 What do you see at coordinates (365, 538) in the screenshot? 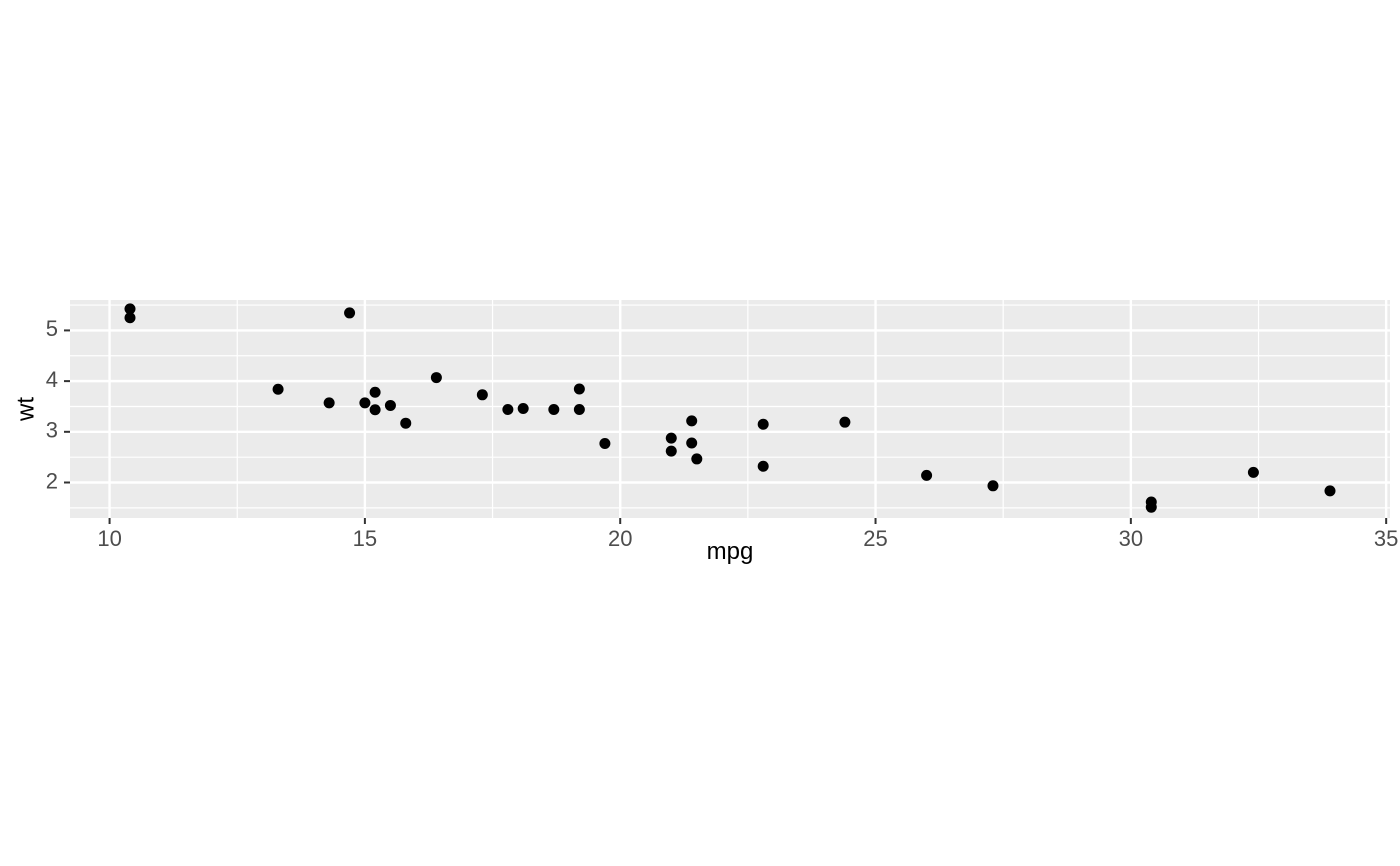
I see `x-tick-label: 15` at bounding box center [365, 538].